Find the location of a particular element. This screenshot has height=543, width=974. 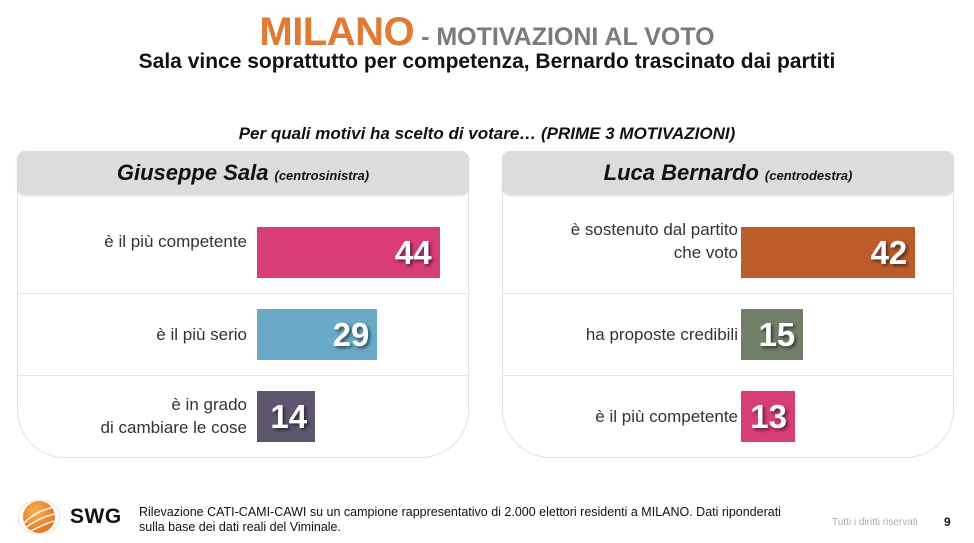

chart-row: è il più competente 13 is located at coordinates (728, 415).